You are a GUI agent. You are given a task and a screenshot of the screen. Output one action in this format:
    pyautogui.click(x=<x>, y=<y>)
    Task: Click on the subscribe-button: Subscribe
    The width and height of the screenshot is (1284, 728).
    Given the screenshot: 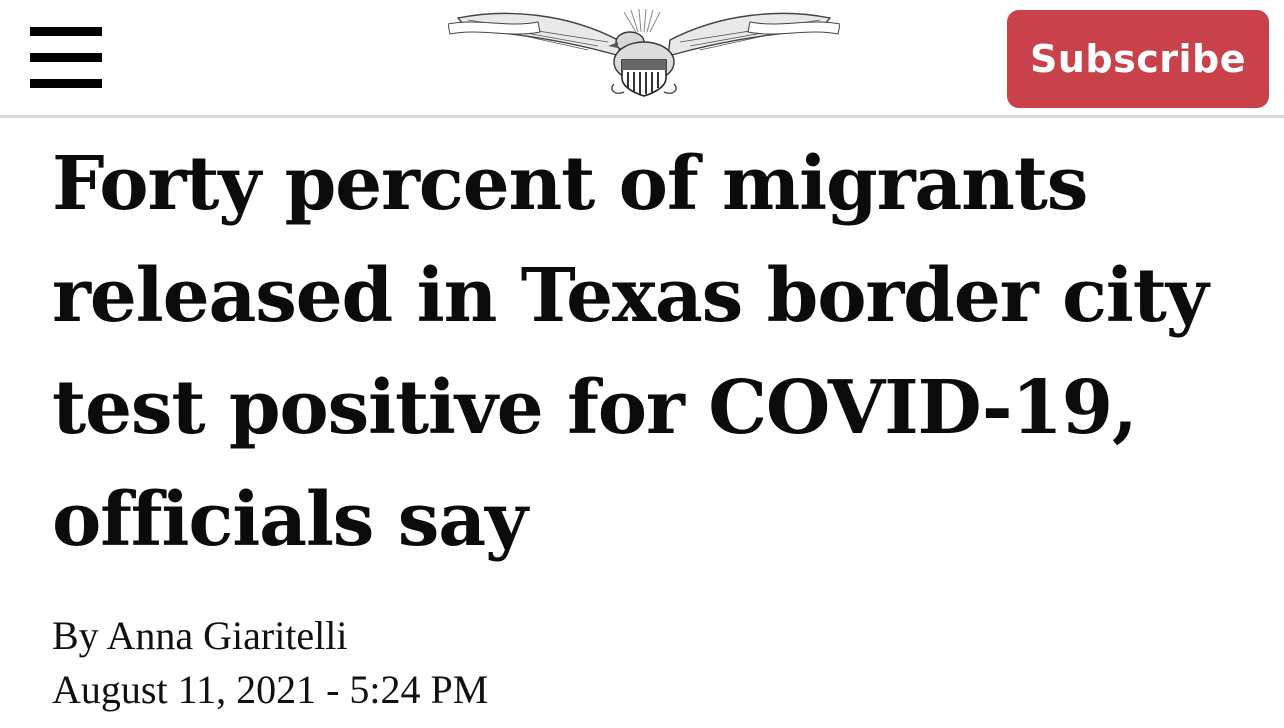 What is the action you would take?
    pyautogui.click(x=1138, y=59)
    